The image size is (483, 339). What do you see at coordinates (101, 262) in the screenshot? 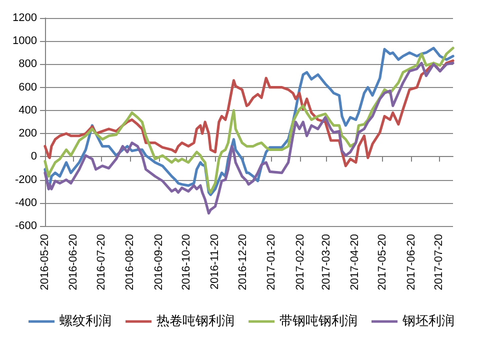
I see `x-tick-label: 2016-07-20` at bounding box center [101, 262].